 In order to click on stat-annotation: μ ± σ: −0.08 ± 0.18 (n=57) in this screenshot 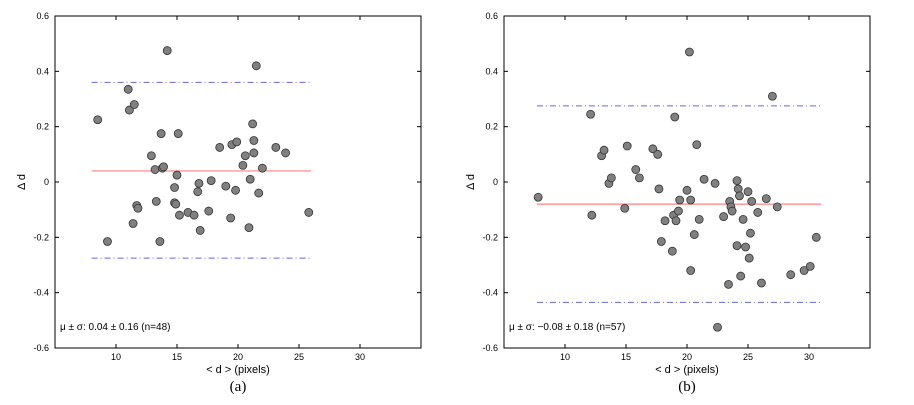, I will do `click(567, 327)`.